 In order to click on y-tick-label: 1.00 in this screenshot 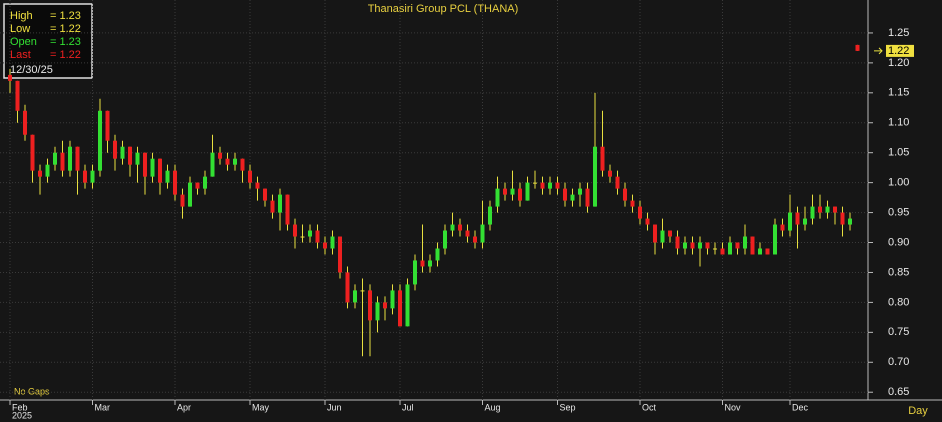, I will do `click(898, 183)`.